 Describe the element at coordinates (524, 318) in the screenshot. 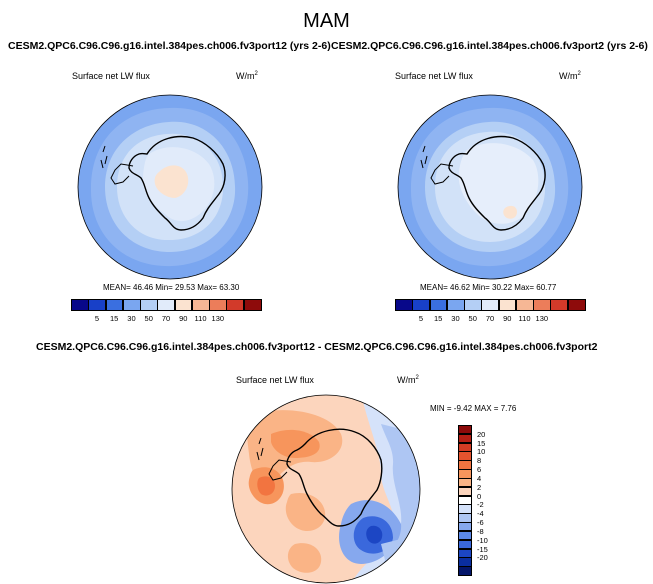

I see `right-colorbar-tick-label: 110` at that location.